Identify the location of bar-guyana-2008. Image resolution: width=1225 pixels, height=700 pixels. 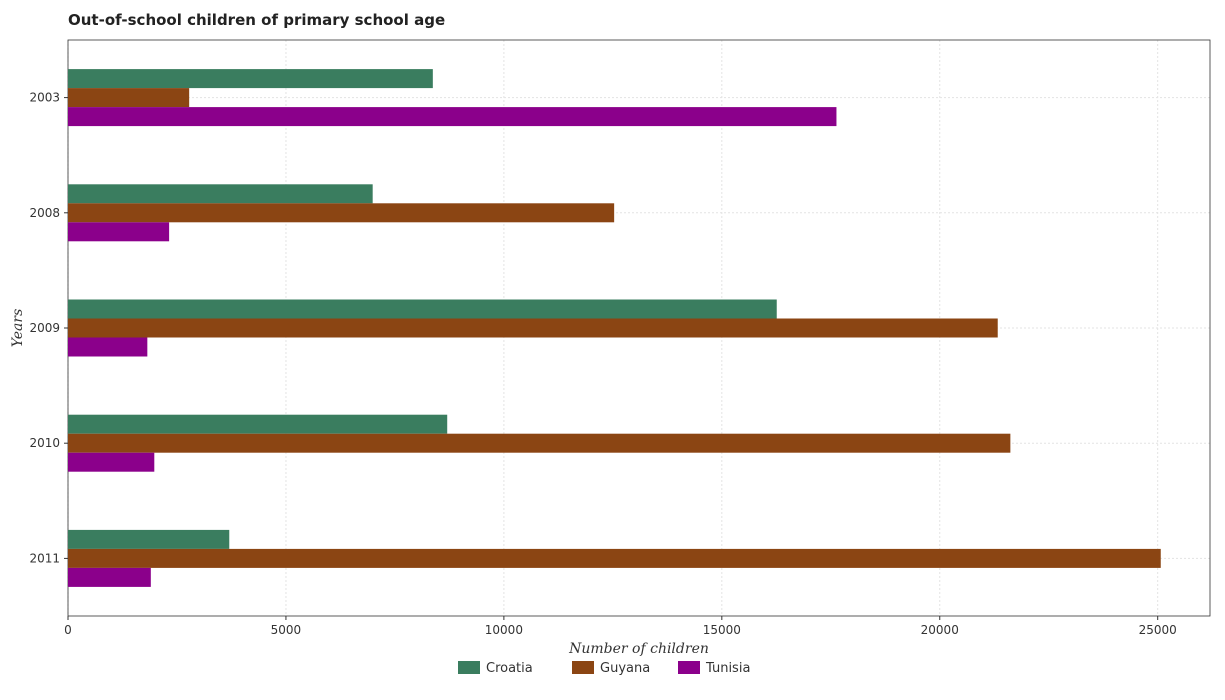
(341, 213).